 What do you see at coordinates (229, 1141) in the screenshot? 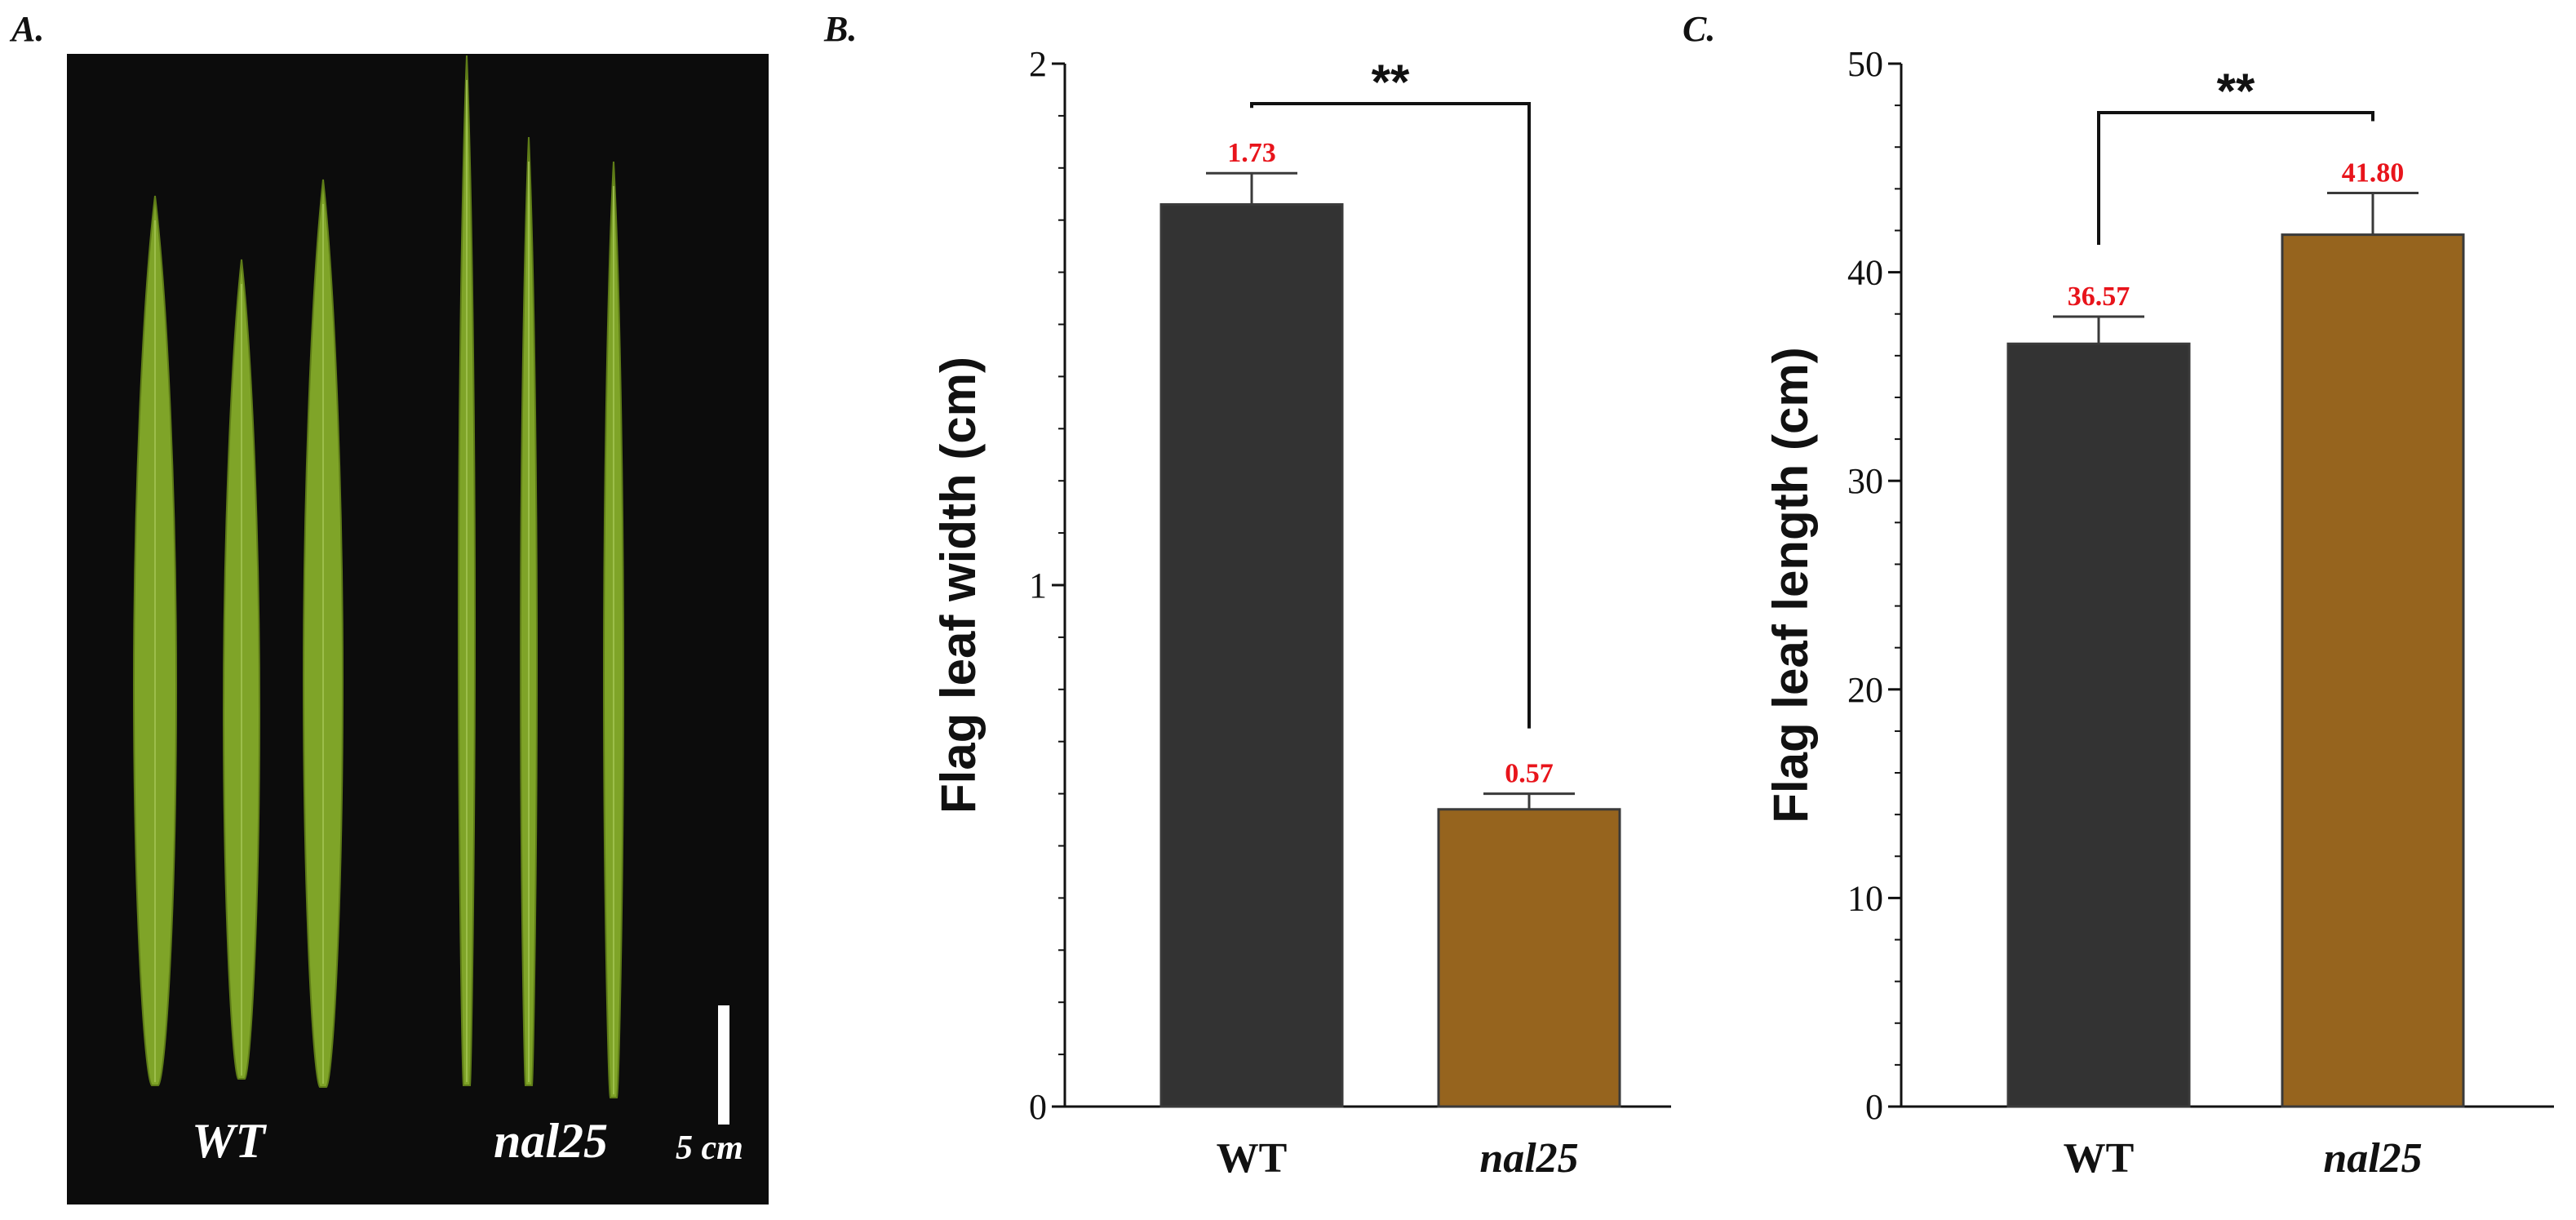
I see `photo-label-wt: WT` at bounding box center [229, 1141].